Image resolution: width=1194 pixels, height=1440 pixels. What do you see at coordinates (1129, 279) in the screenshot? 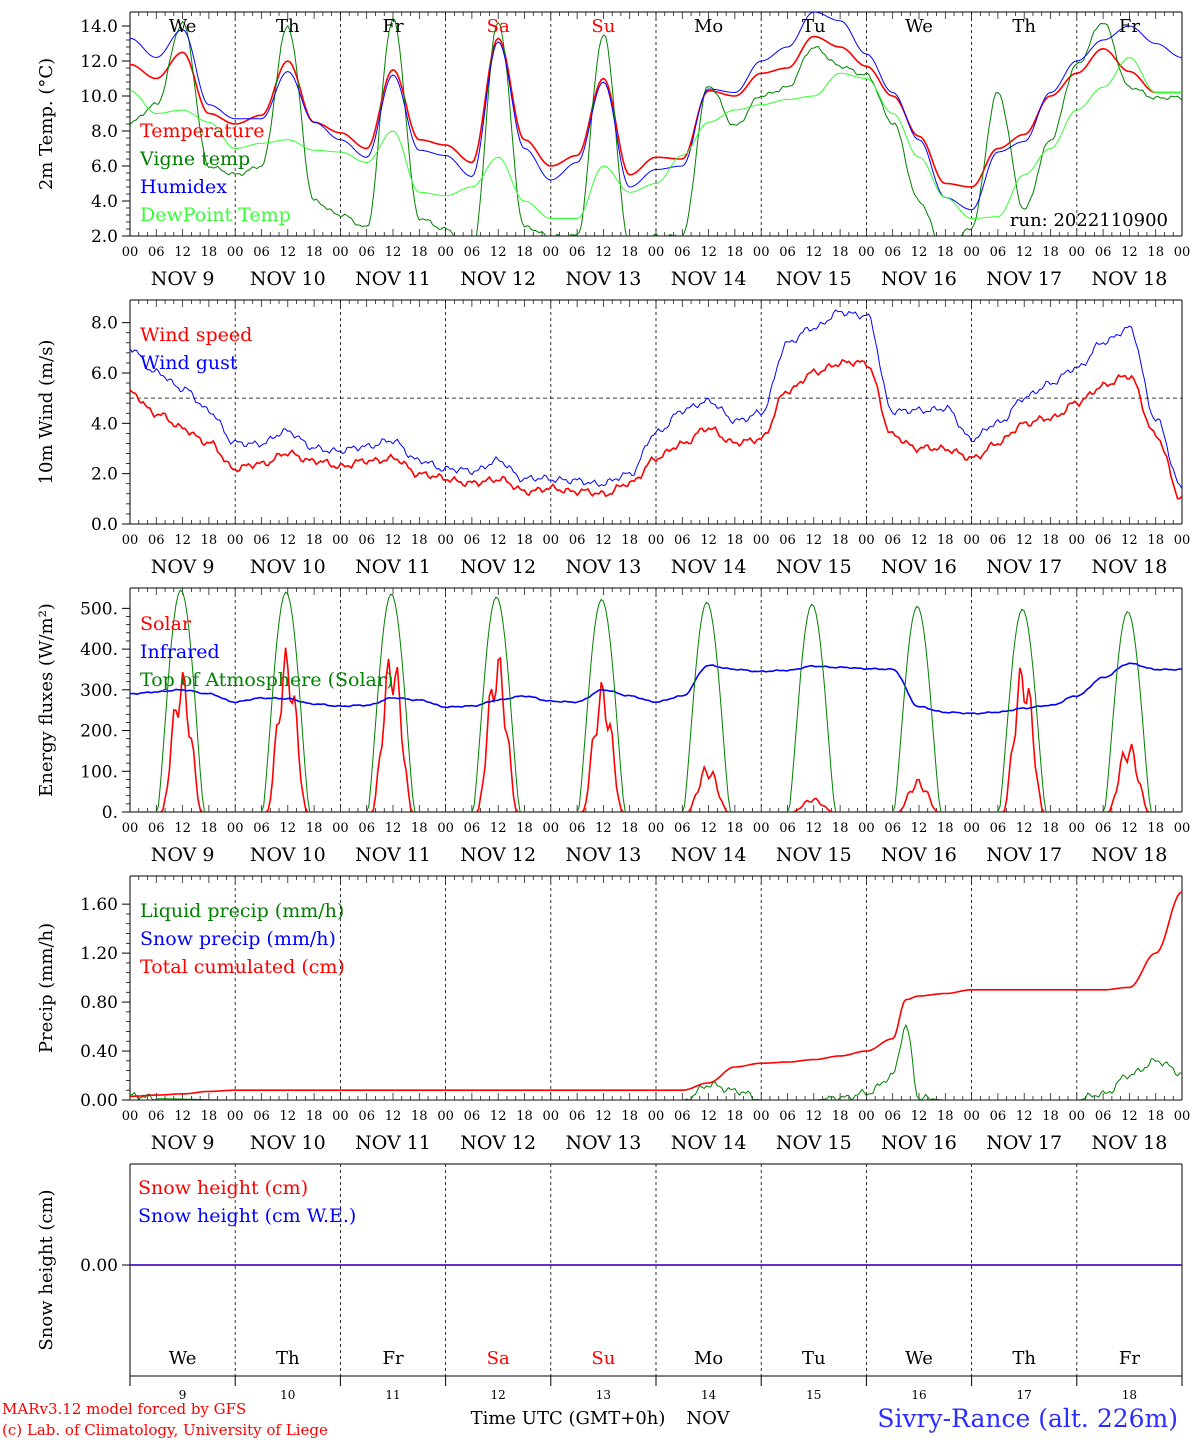
I see `x-date-label: NOV 18` at bounding box center [1129, 279].